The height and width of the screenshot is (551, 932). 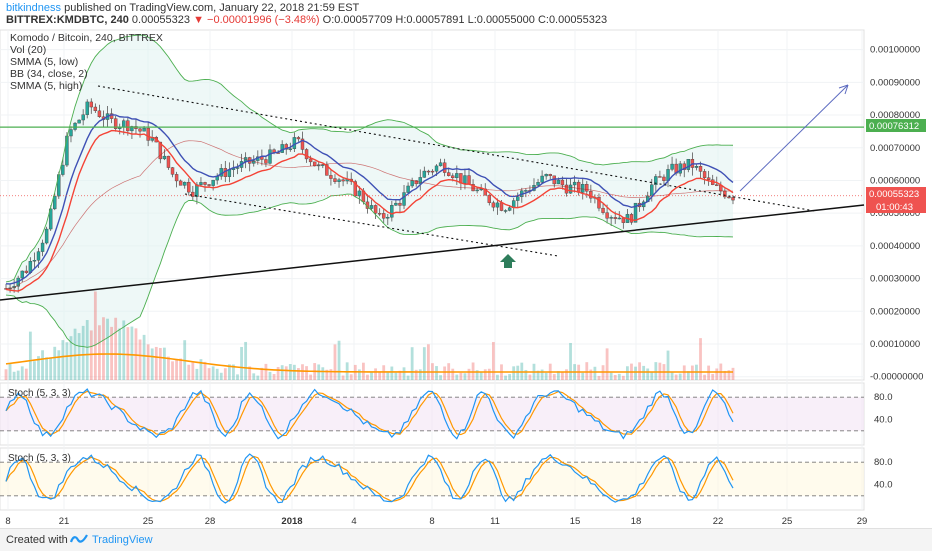 What do you see at coordinates (7, 521) in the screenshot?
I see `time-tick-label: 8` at bounding box center [7, 521].